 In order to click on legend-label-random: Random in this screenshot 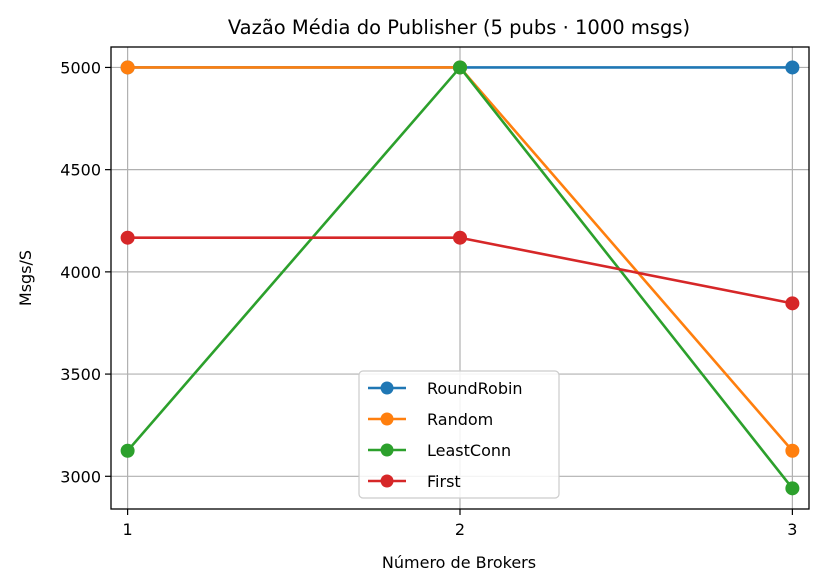, I will do `click(460, 419)`.